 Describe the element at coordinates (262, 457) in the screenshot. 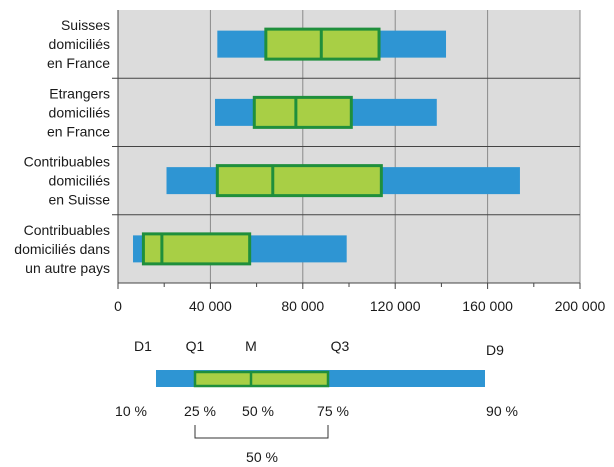

I see `legend-bracket-label: 50 %` at that location.